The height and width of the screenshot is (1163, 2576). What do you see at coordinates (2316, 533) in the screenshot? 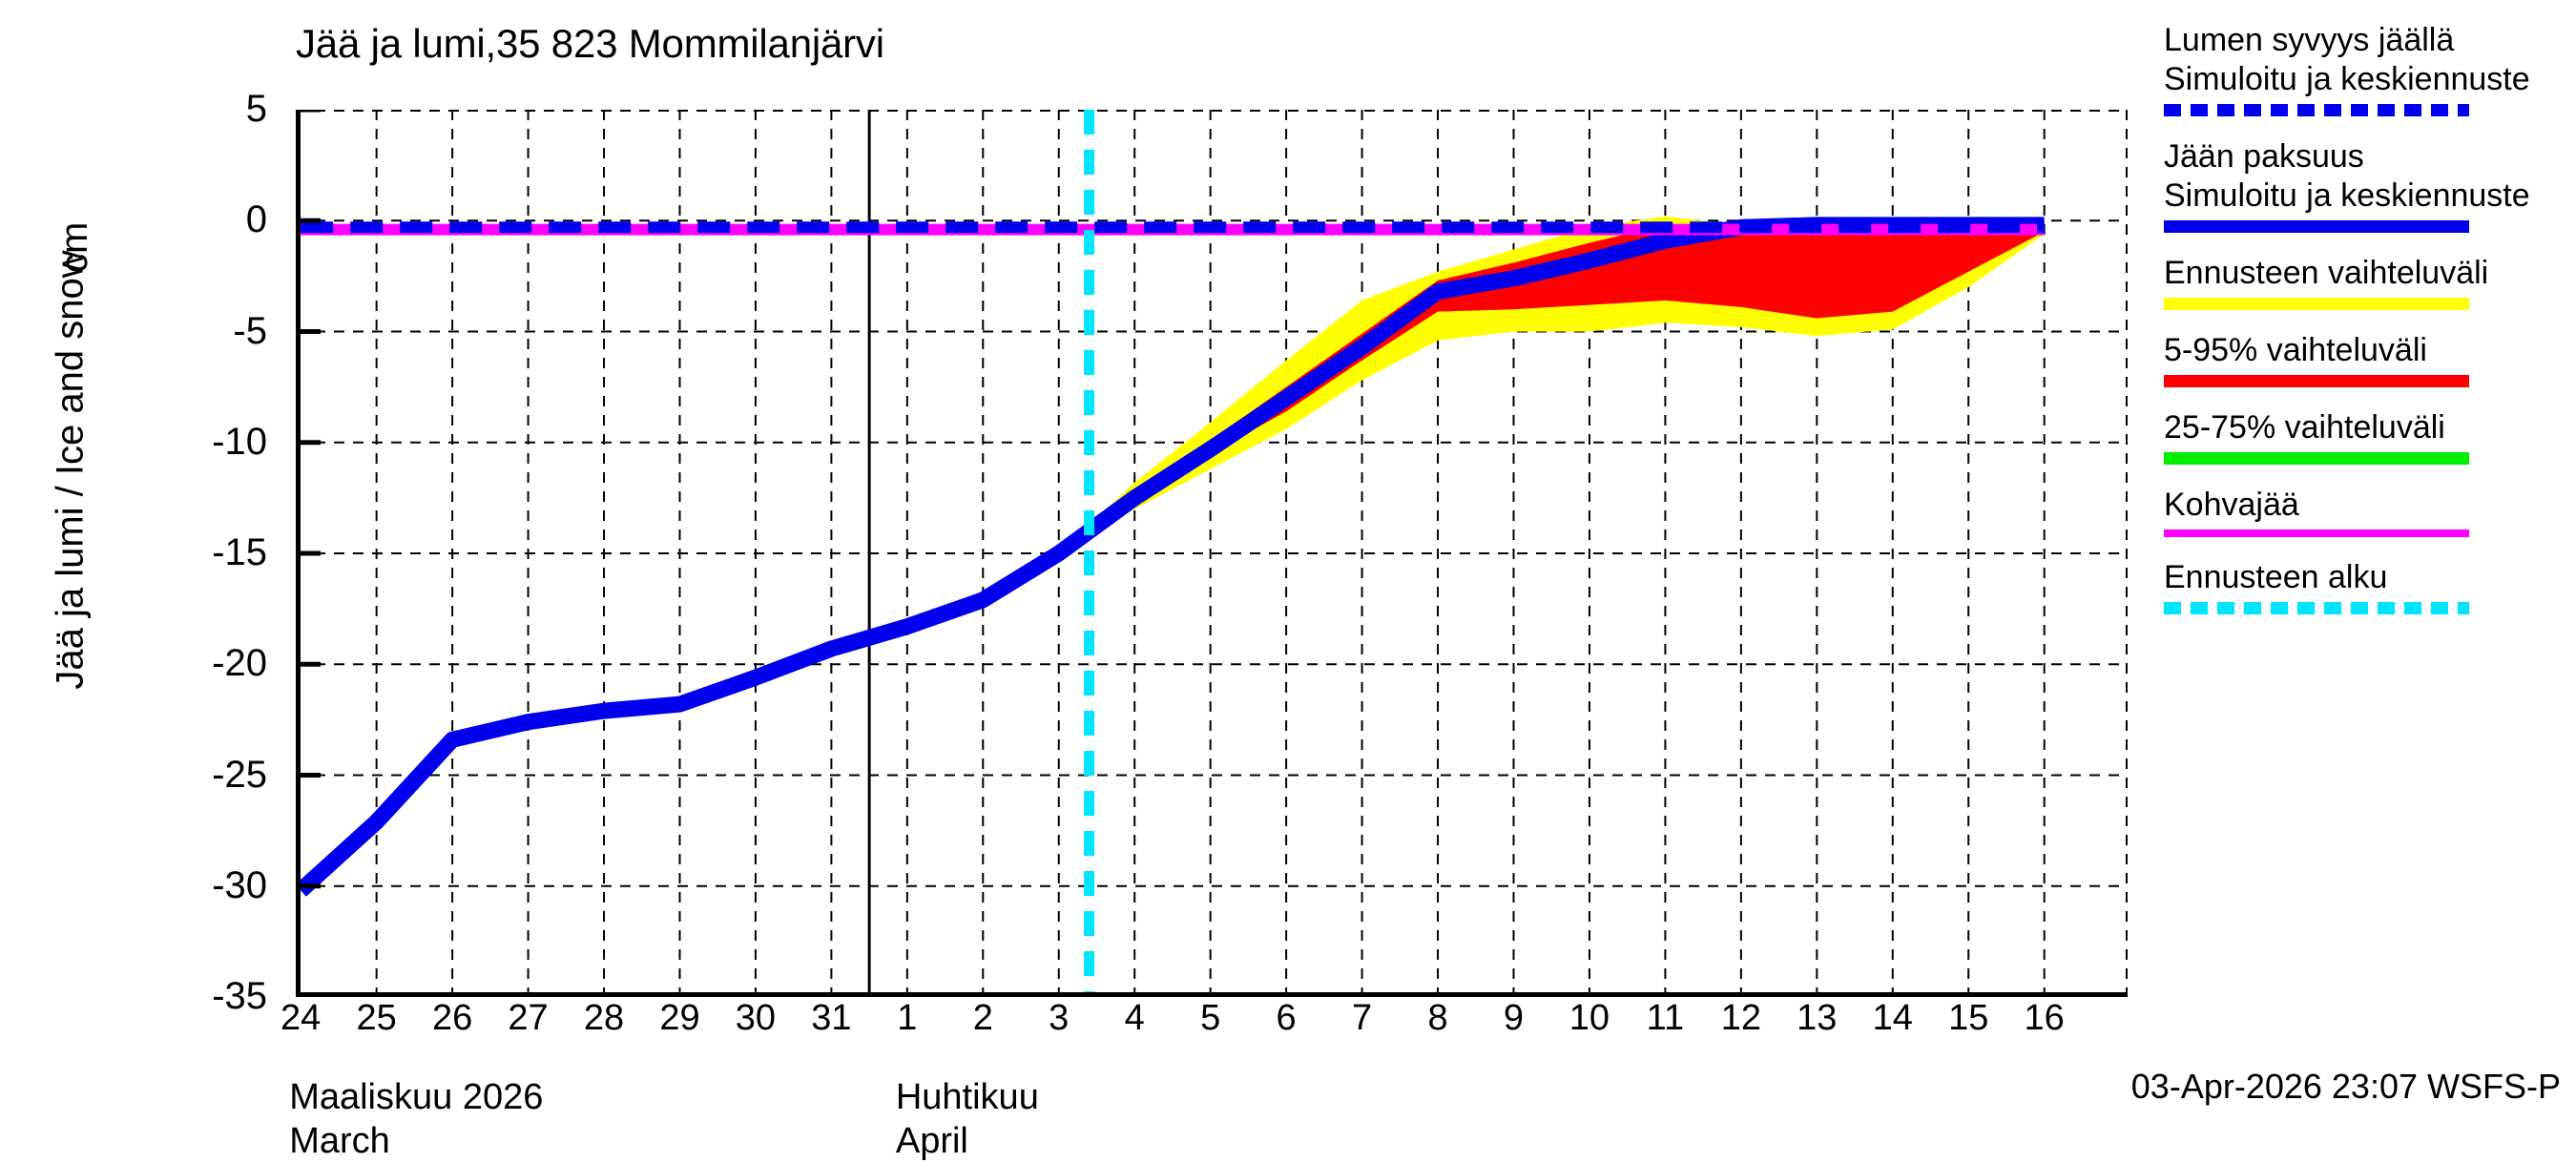
I see `legend-swatch-slush-ice` at bounding box center [2316, 533].